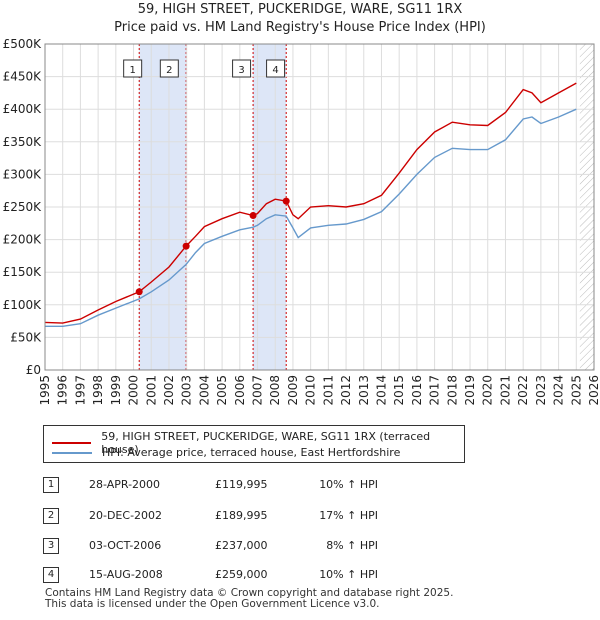  Describe the element at coordinates (169, 390) in the screenshot. I see `x-tick-label: 2002` at that location.